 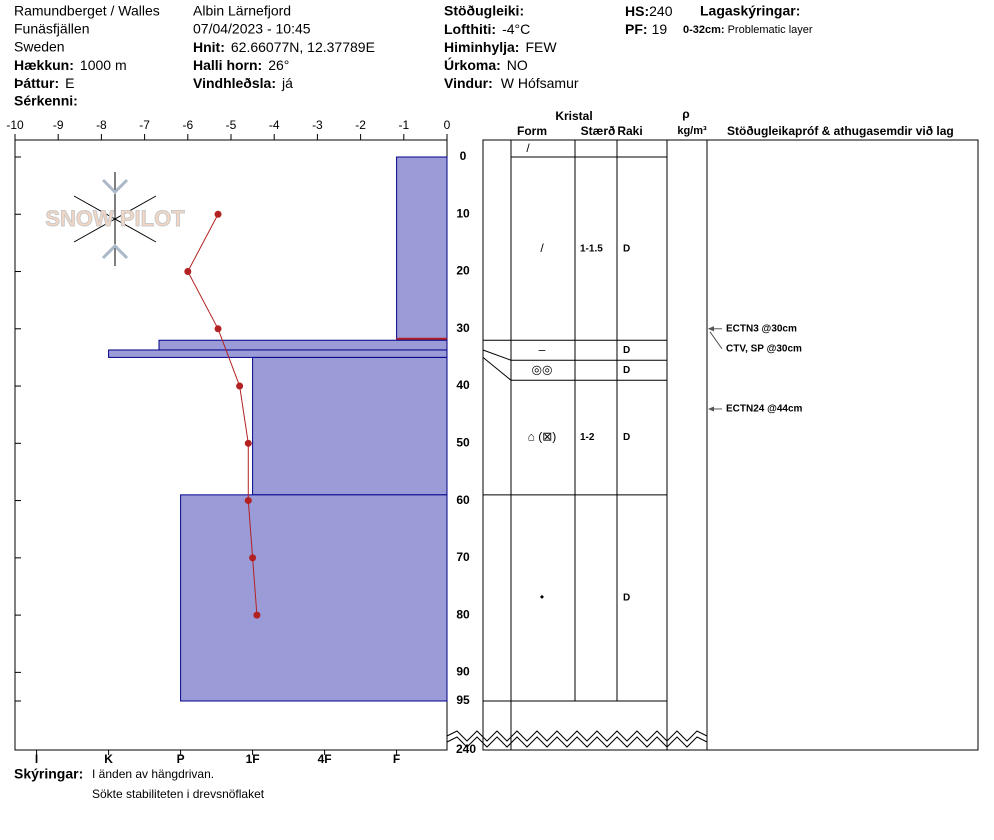 What do you see at coordinates (481, 47) in the screenshot?
I see `label: Himinhylja:` at bounding box center [481, 47].